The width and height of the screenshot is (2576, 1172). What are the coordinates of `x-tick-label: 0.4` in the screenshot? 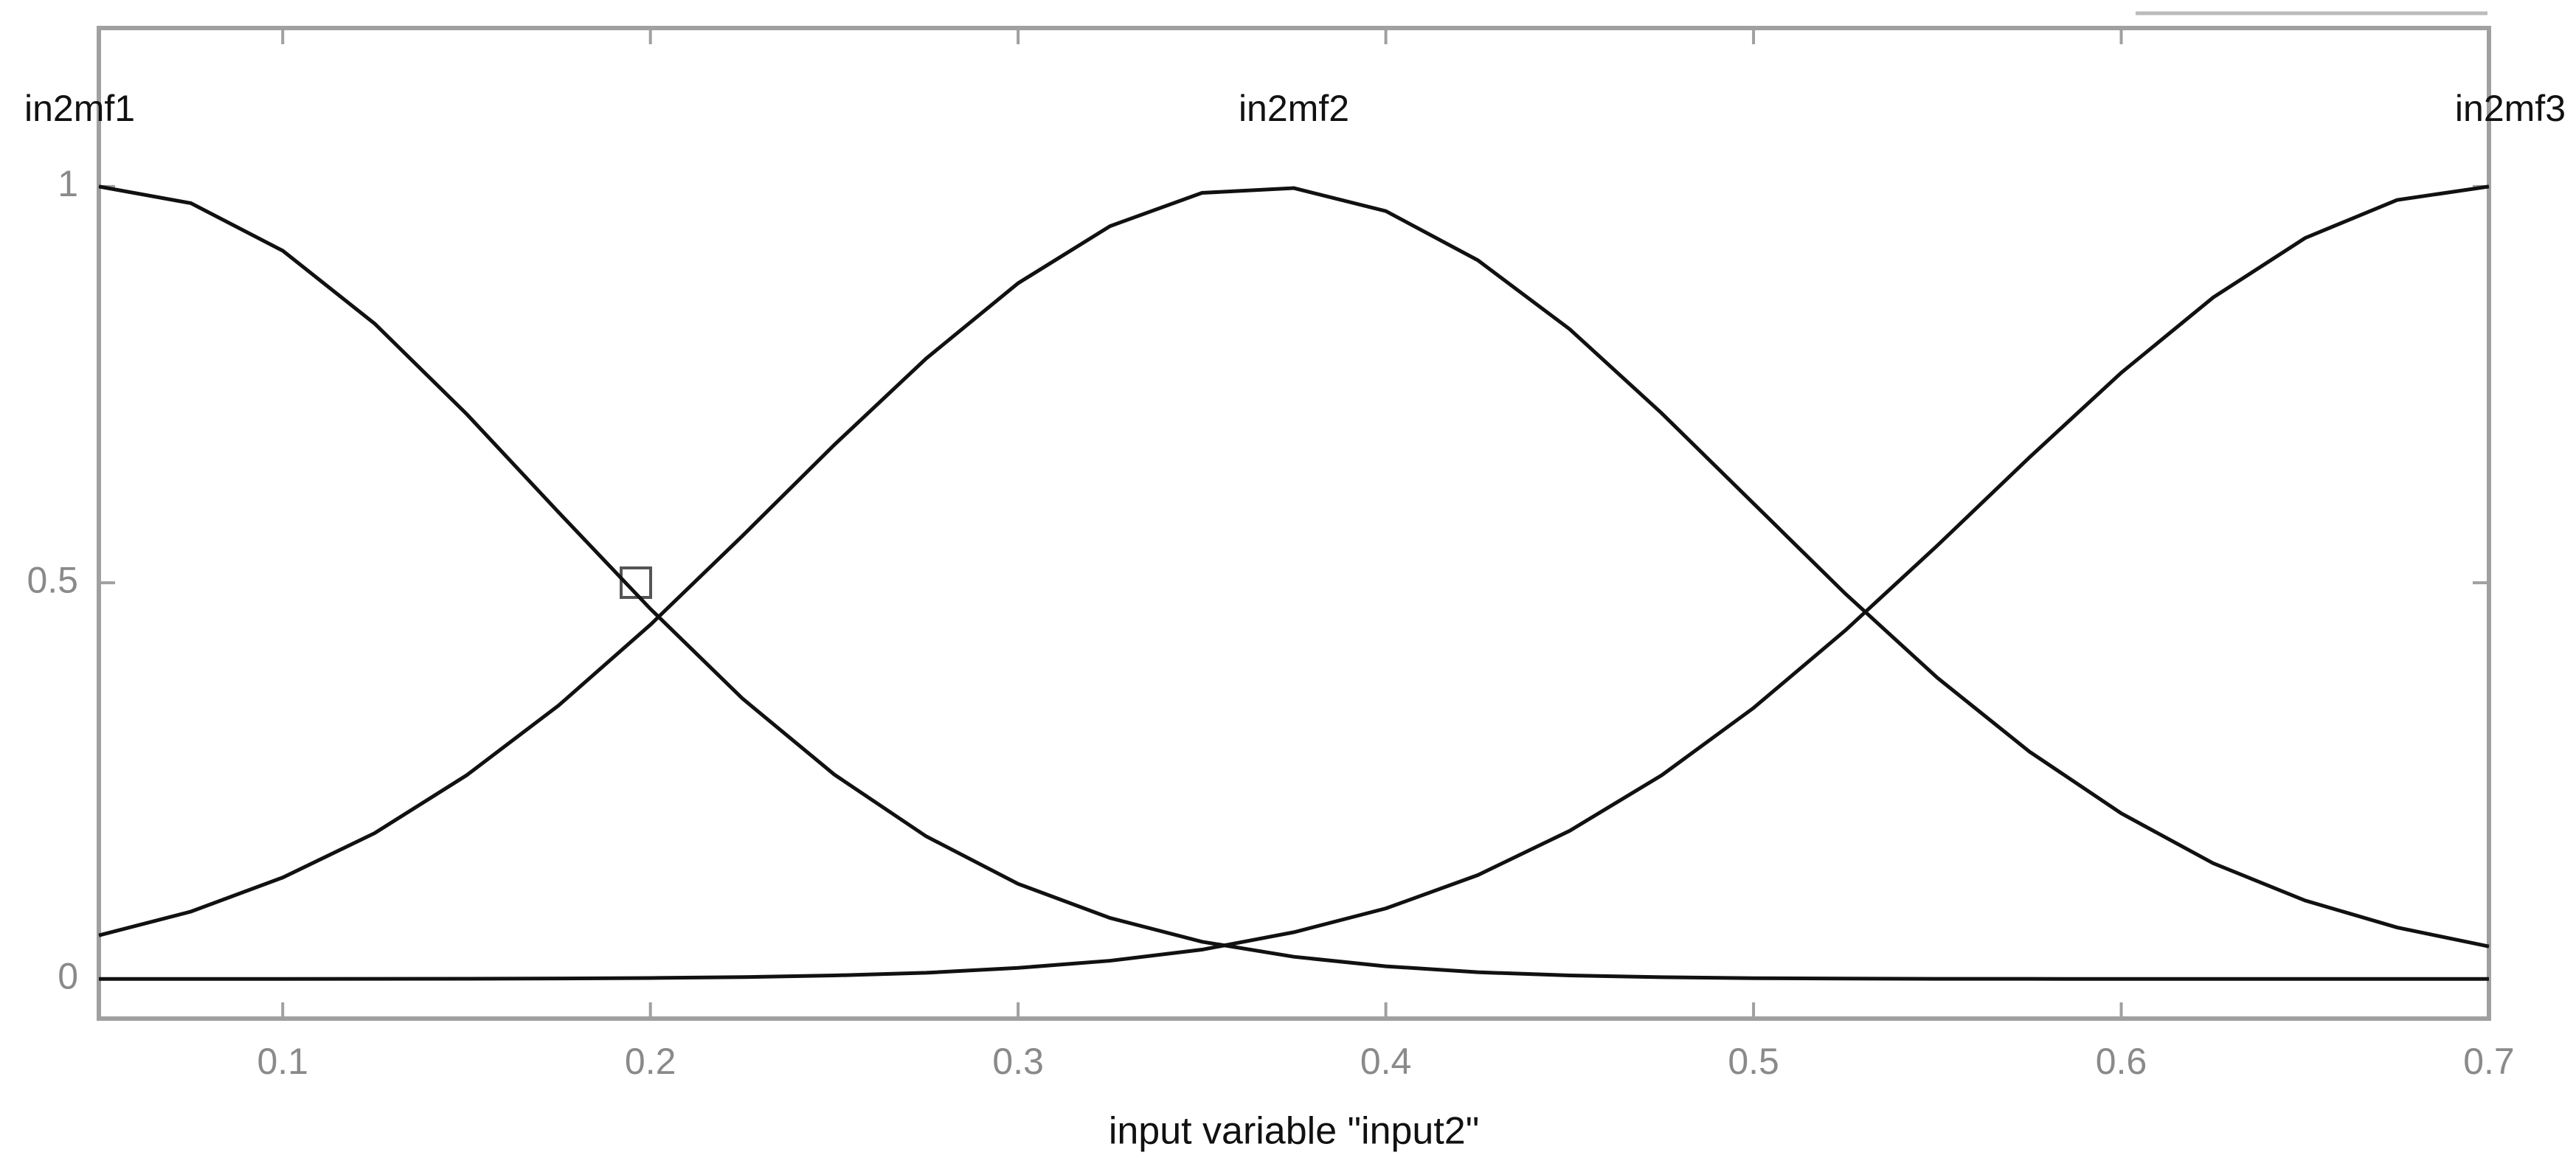 It's located at (1386, 1061).